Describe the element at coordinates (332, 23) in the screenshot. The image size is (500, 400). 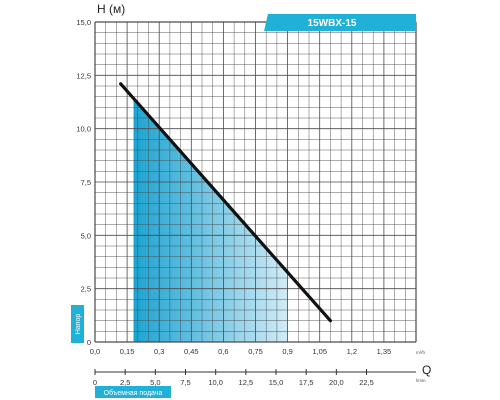
I see `chart-title: 15WBX-15` at that location.